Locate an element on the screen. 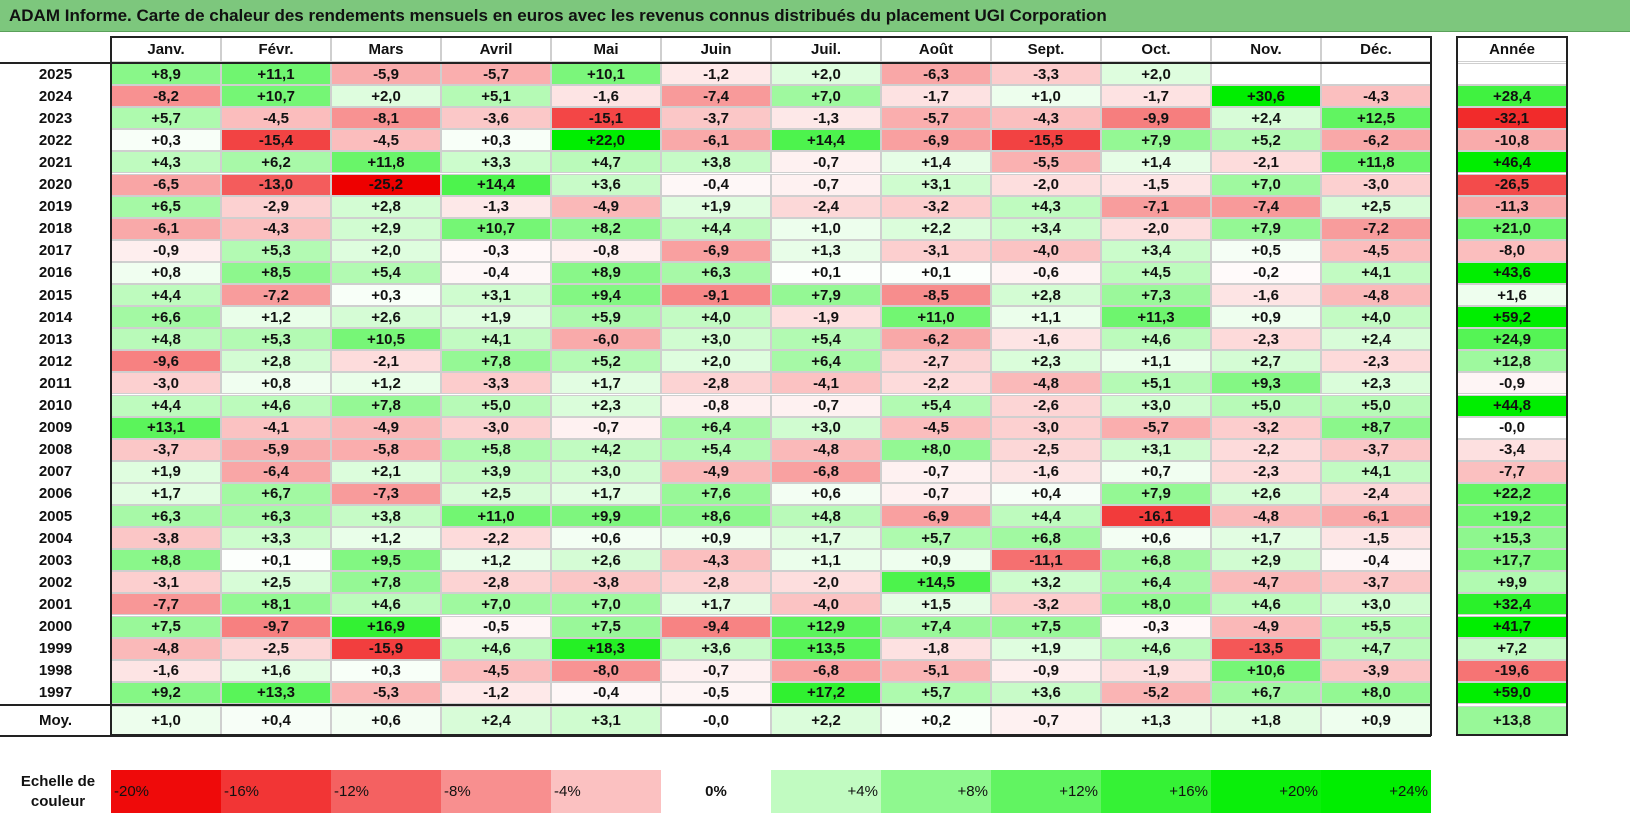  heatmap-cell: -6,4 is located at coordinates (276, 471).